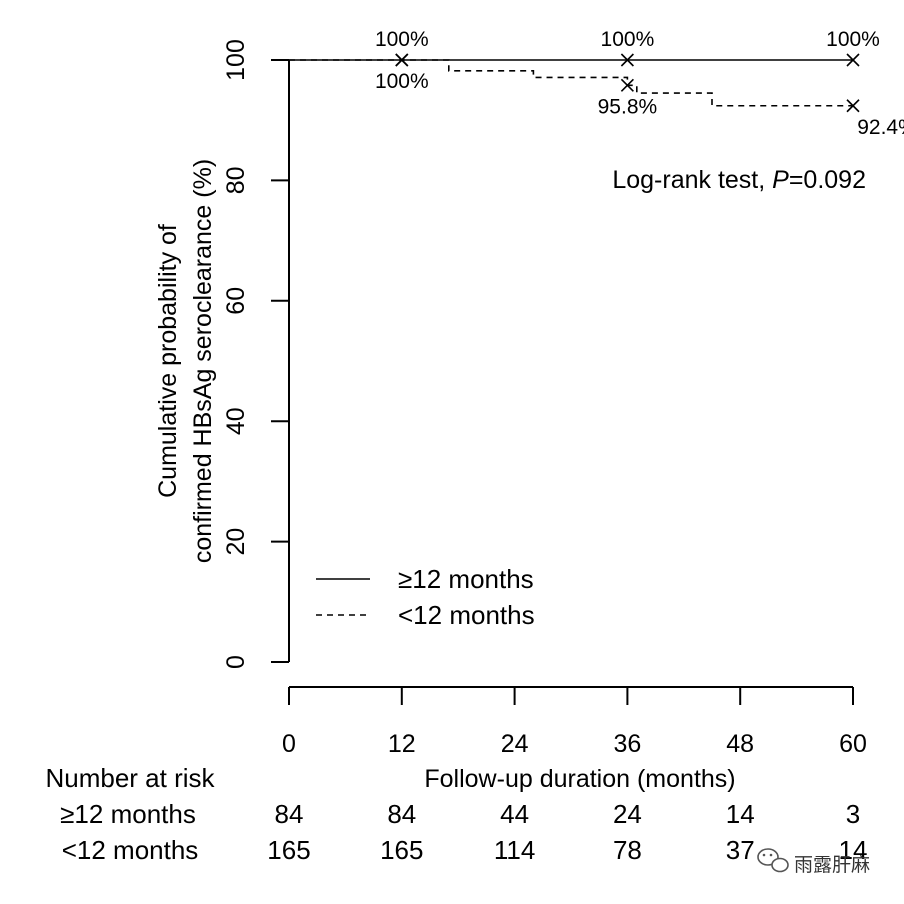  Describe the element at coordinates (236, 60) in the screenshot. I see `y-tick-label-100: 100` at that location.